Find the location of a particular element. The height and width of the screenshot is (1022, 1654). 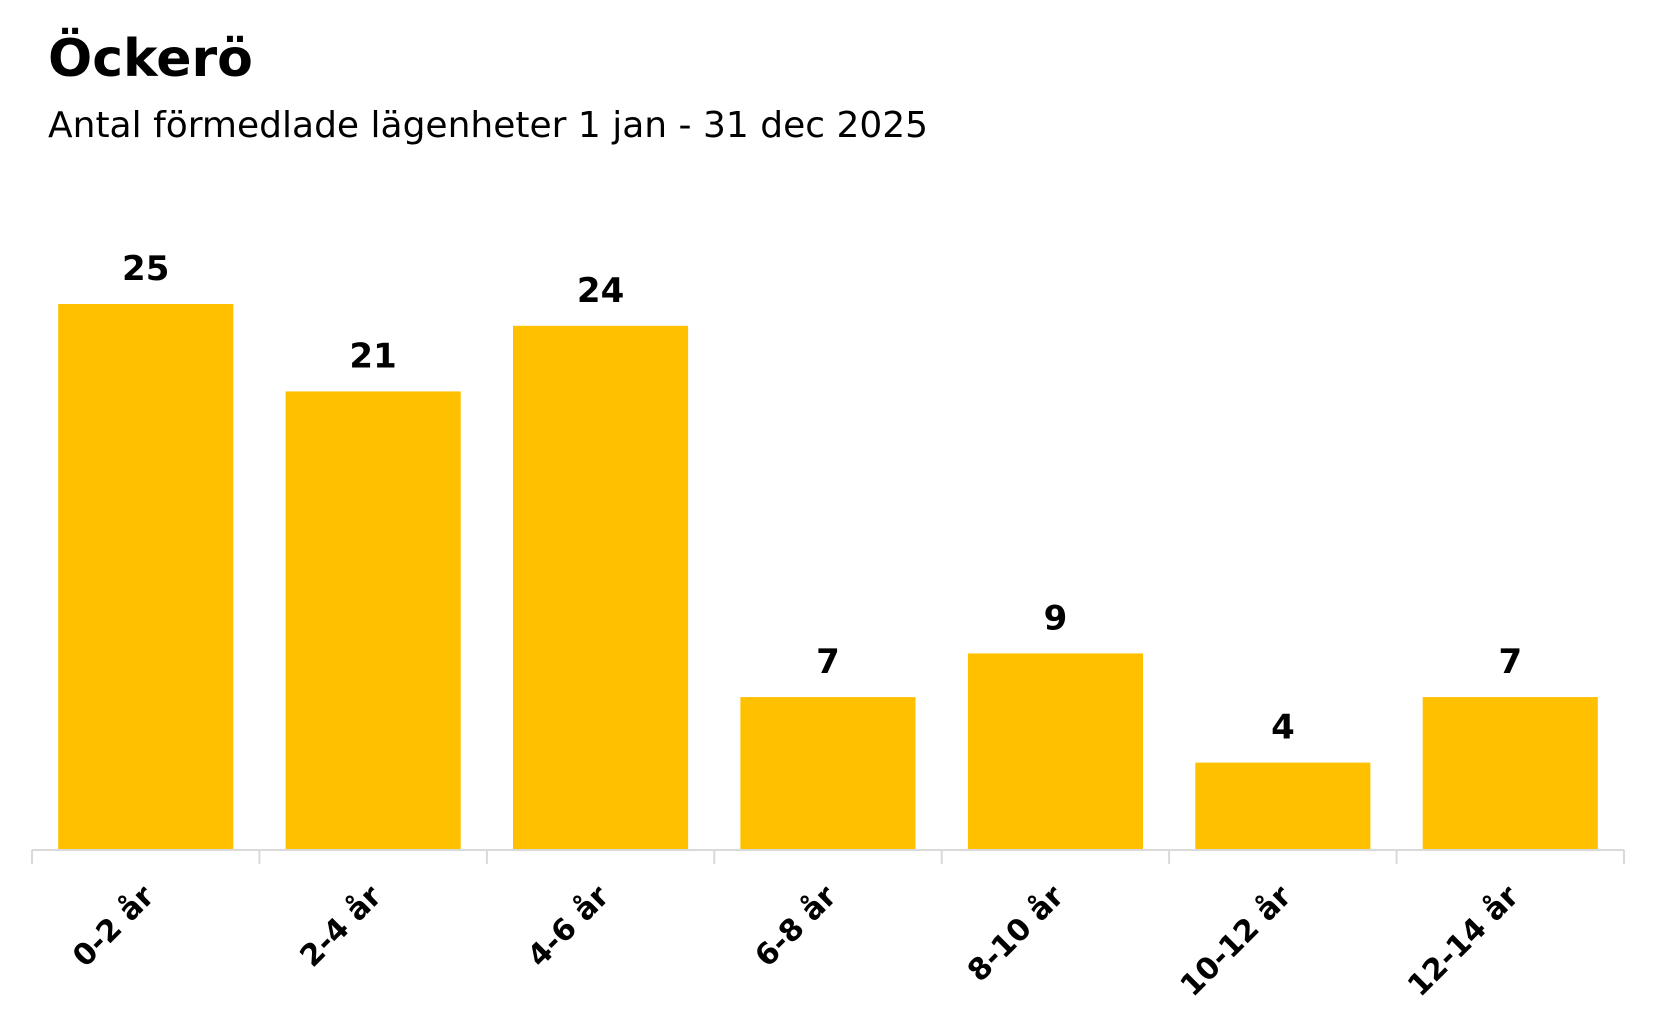

data-label-4: 7 is located at coordinates (828, 662).